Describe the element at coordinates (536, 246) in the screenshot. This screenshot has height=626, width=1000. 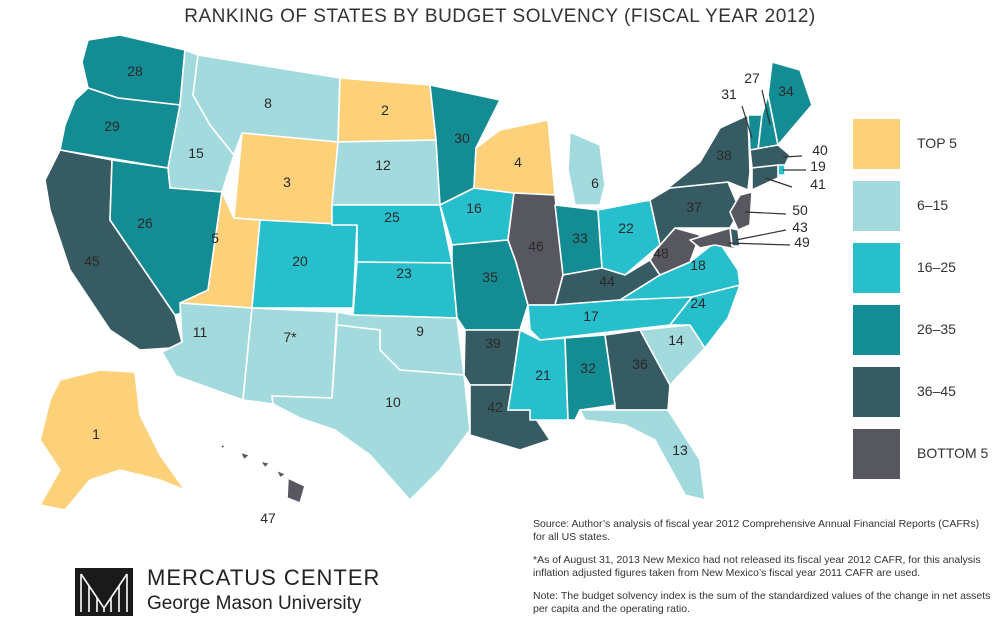
I see `rank-label-illinois: 46` at that location.